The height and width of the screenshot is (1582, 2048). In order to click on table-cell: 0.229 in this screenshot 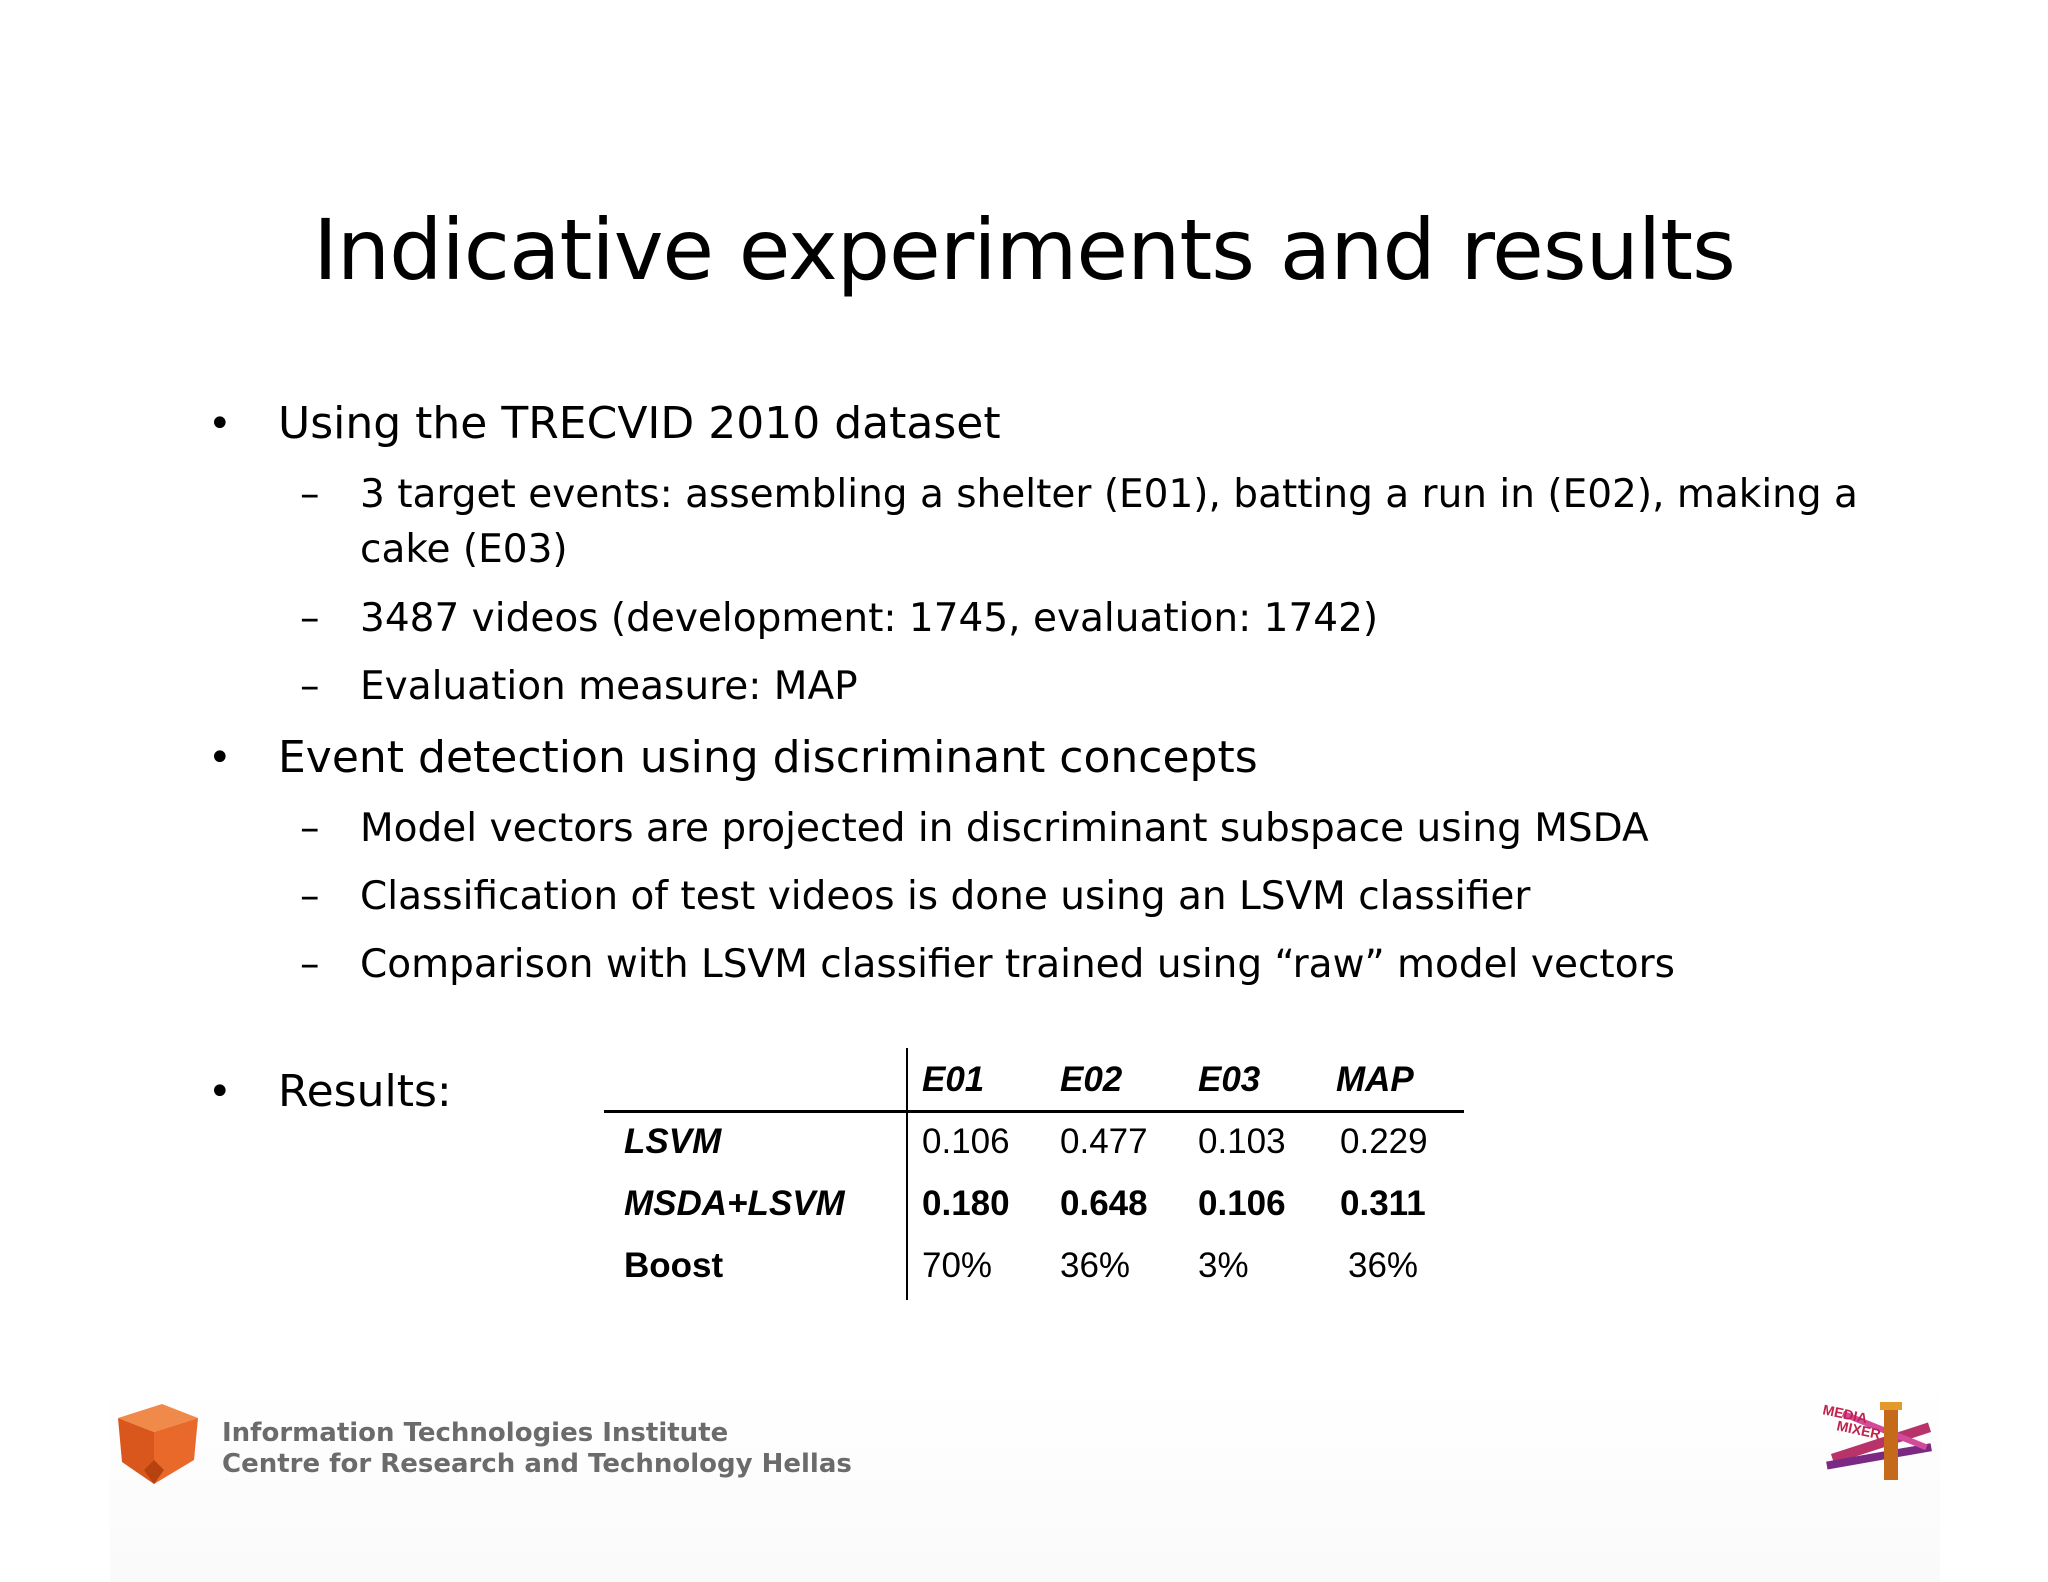, I will do `click(1384, 1141)`.